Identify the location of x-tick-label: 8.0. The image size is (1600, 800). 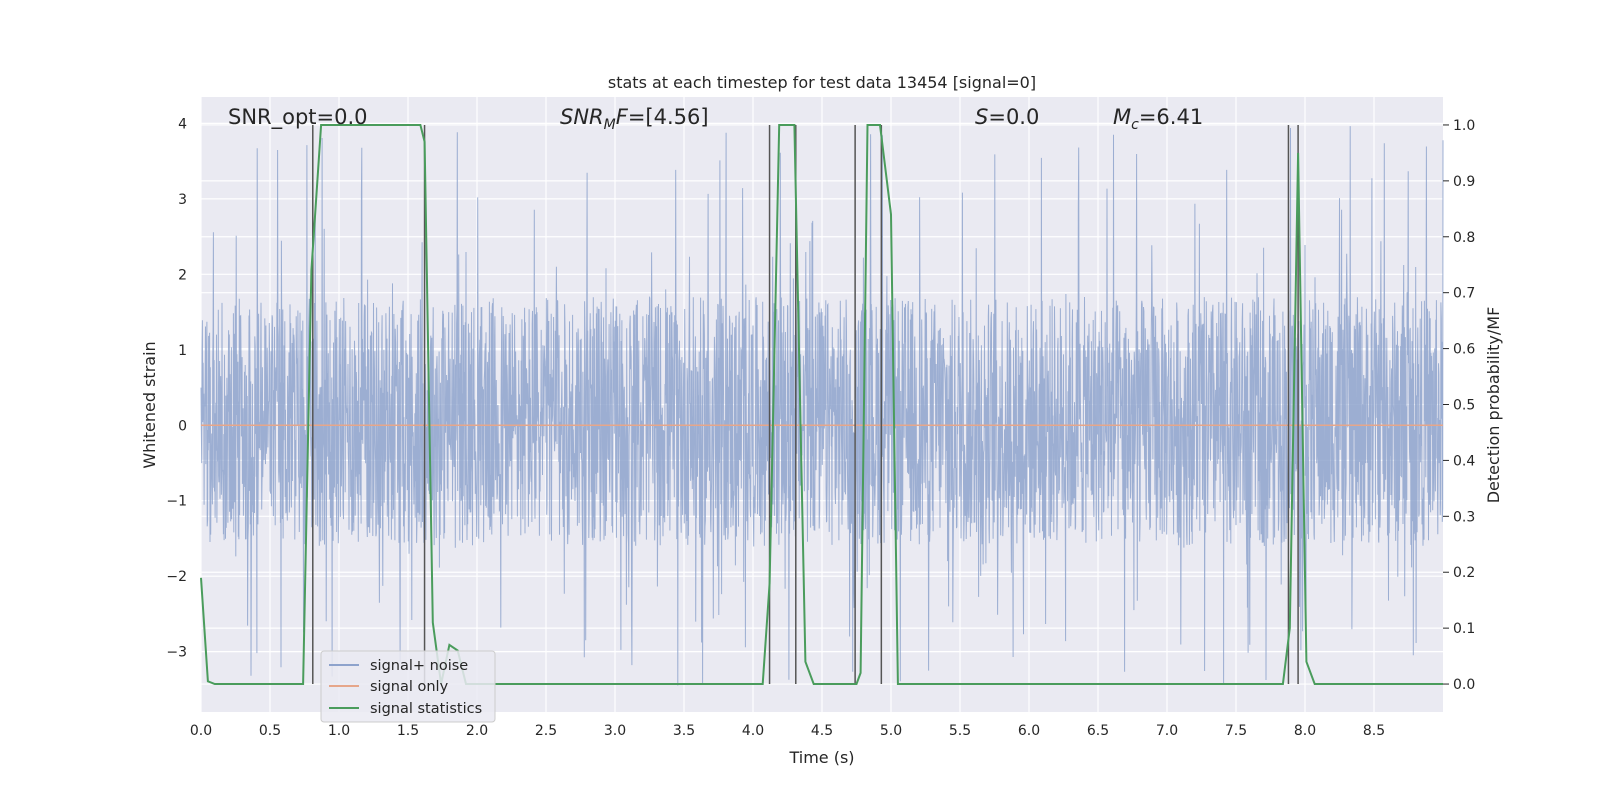
(1305, 731).